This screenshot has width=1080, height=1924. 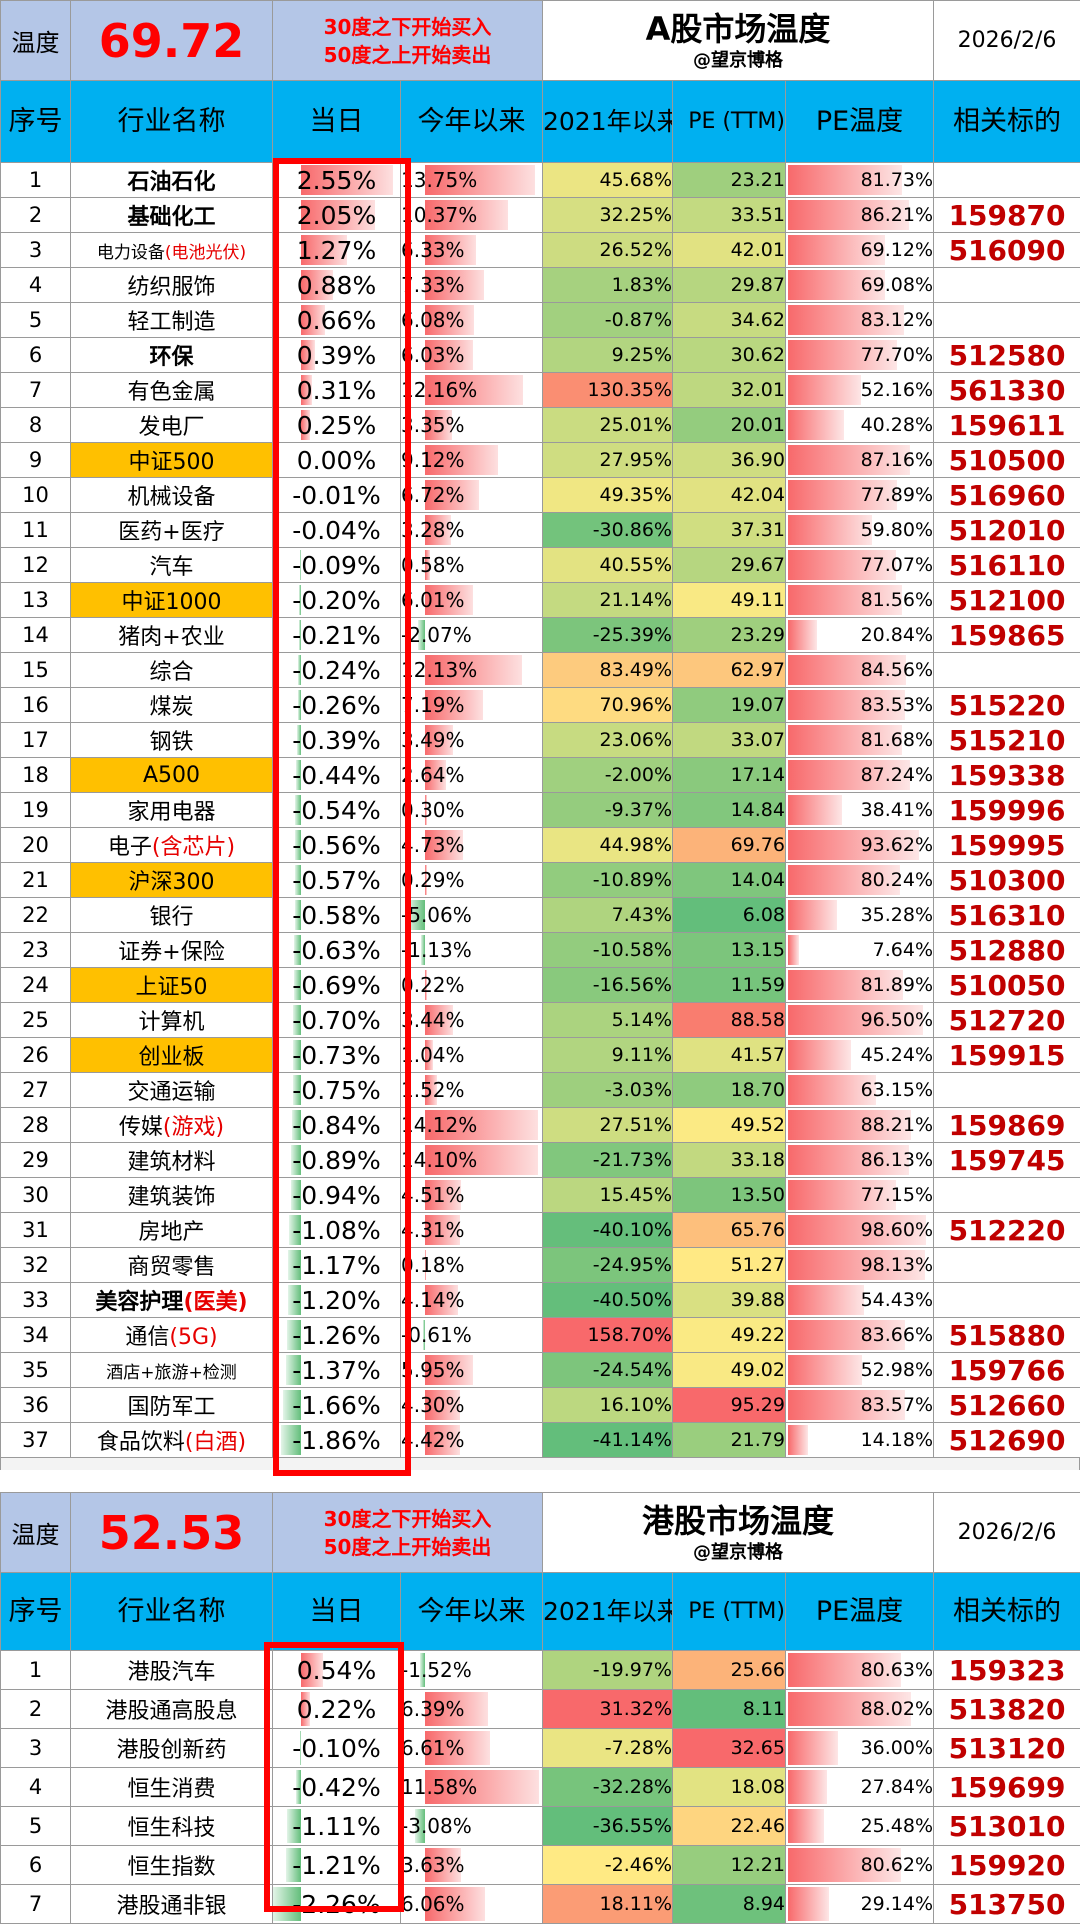 I want to click on related-ticker: 512010, so click(x=1007, y=530).